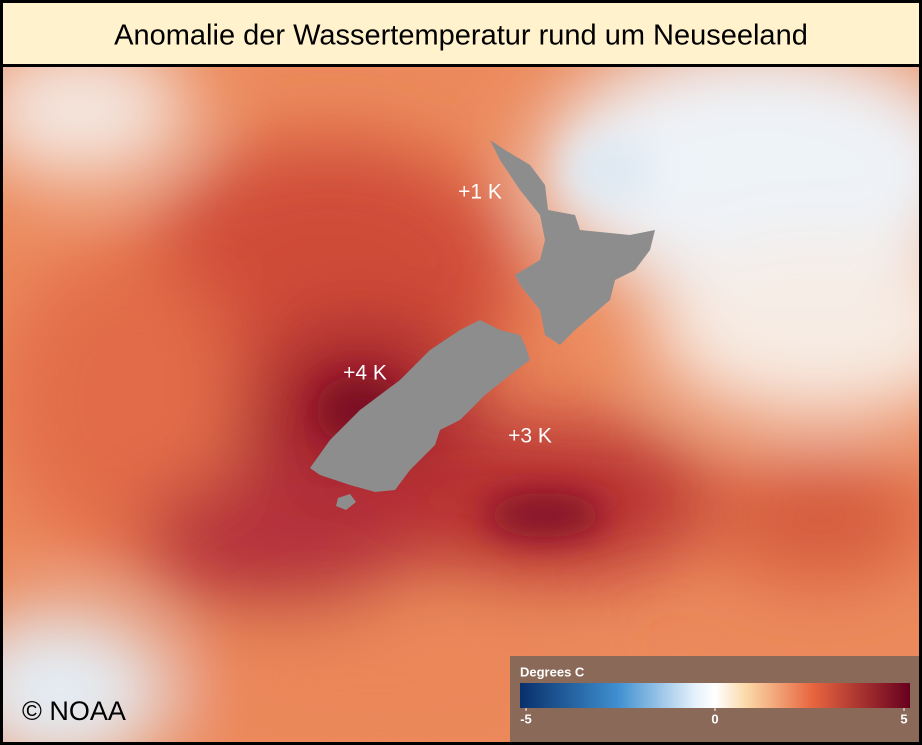 The image size is (922, 745). I want to click on annotation: +1 K, so click(480, 192).